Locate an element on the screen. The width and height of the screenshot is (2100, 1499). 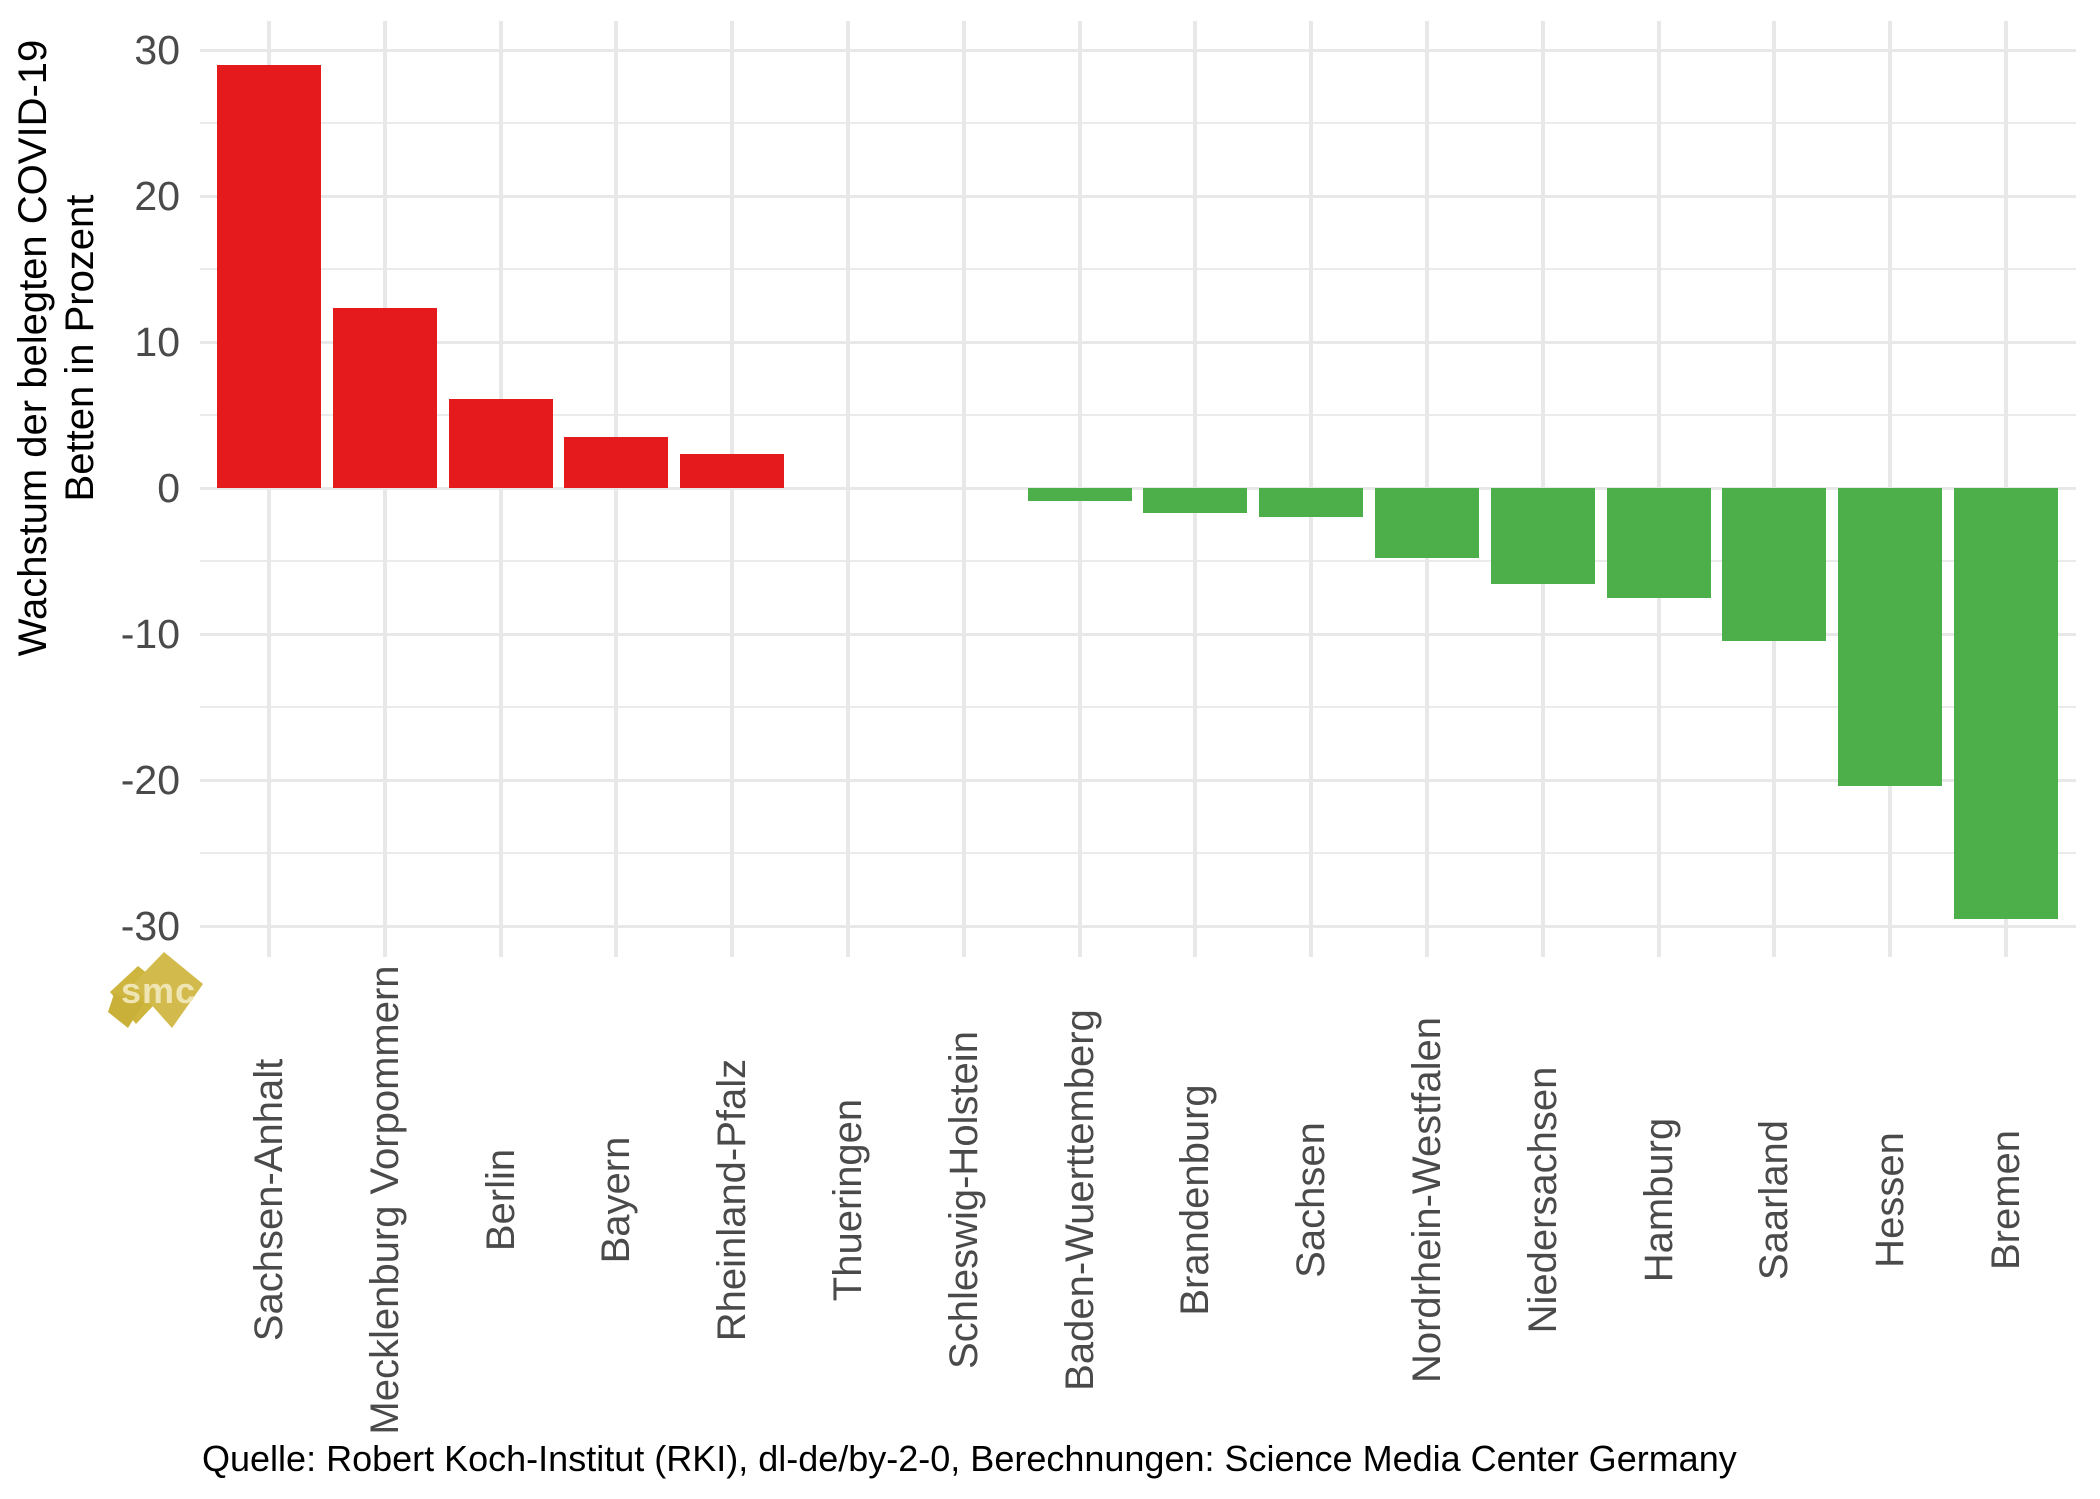
bar-bremen is located at coordinates (2006, 703).